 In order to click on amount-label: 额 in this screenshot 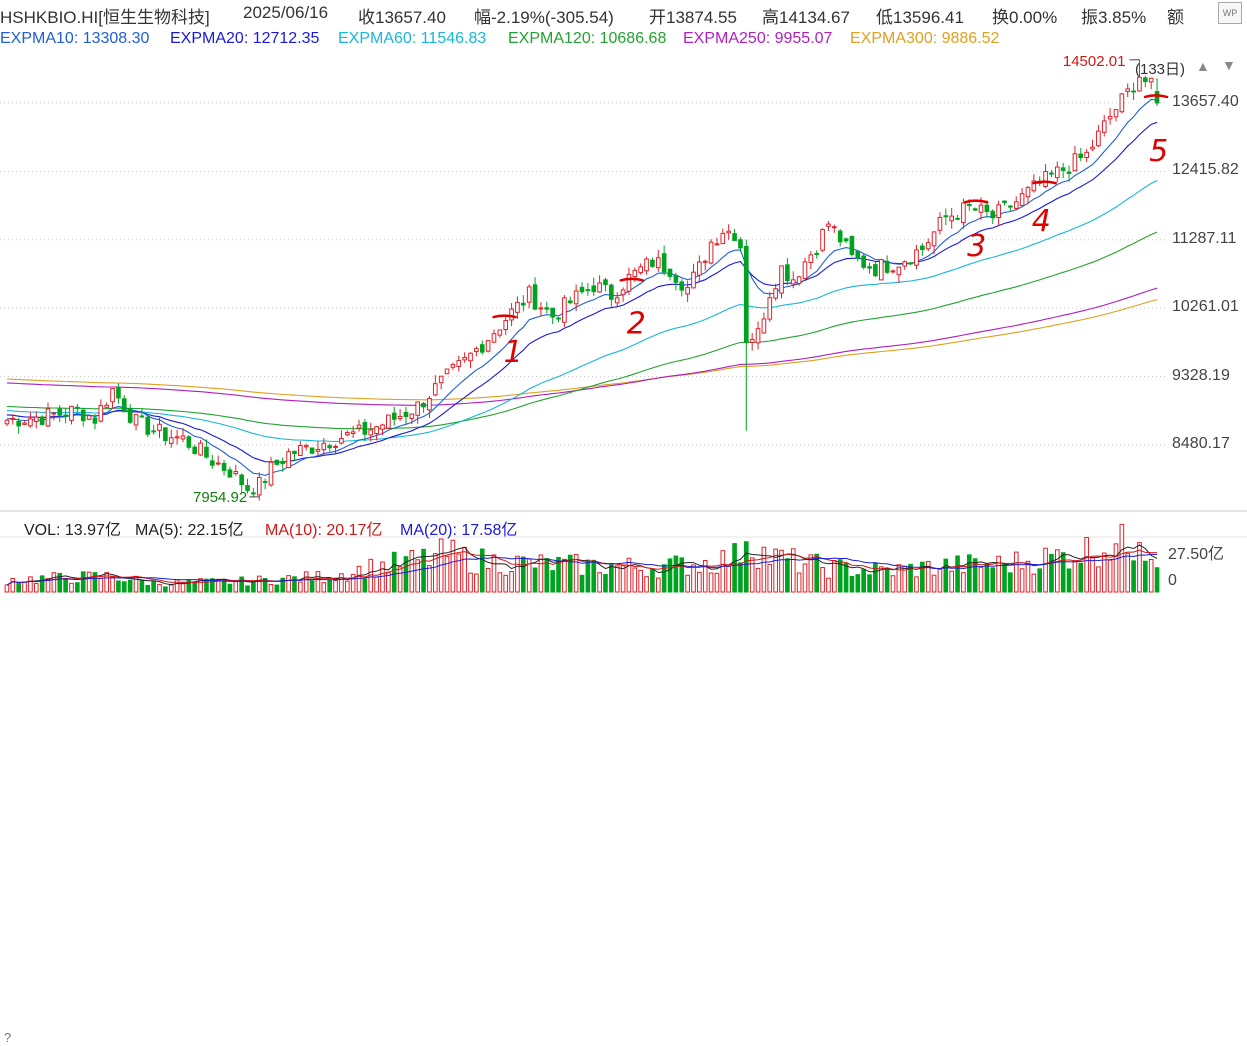, I will do `click(1175, 17)`.